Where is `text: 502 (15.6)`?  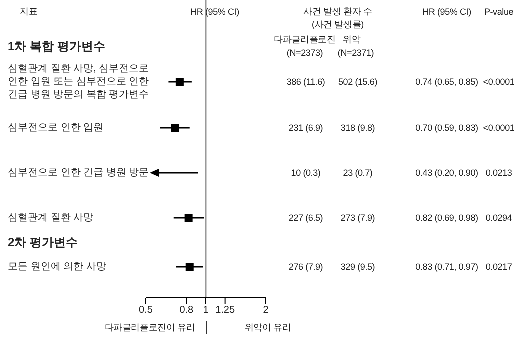
text: 502 (15.6) is located at coordinates (358, 82).